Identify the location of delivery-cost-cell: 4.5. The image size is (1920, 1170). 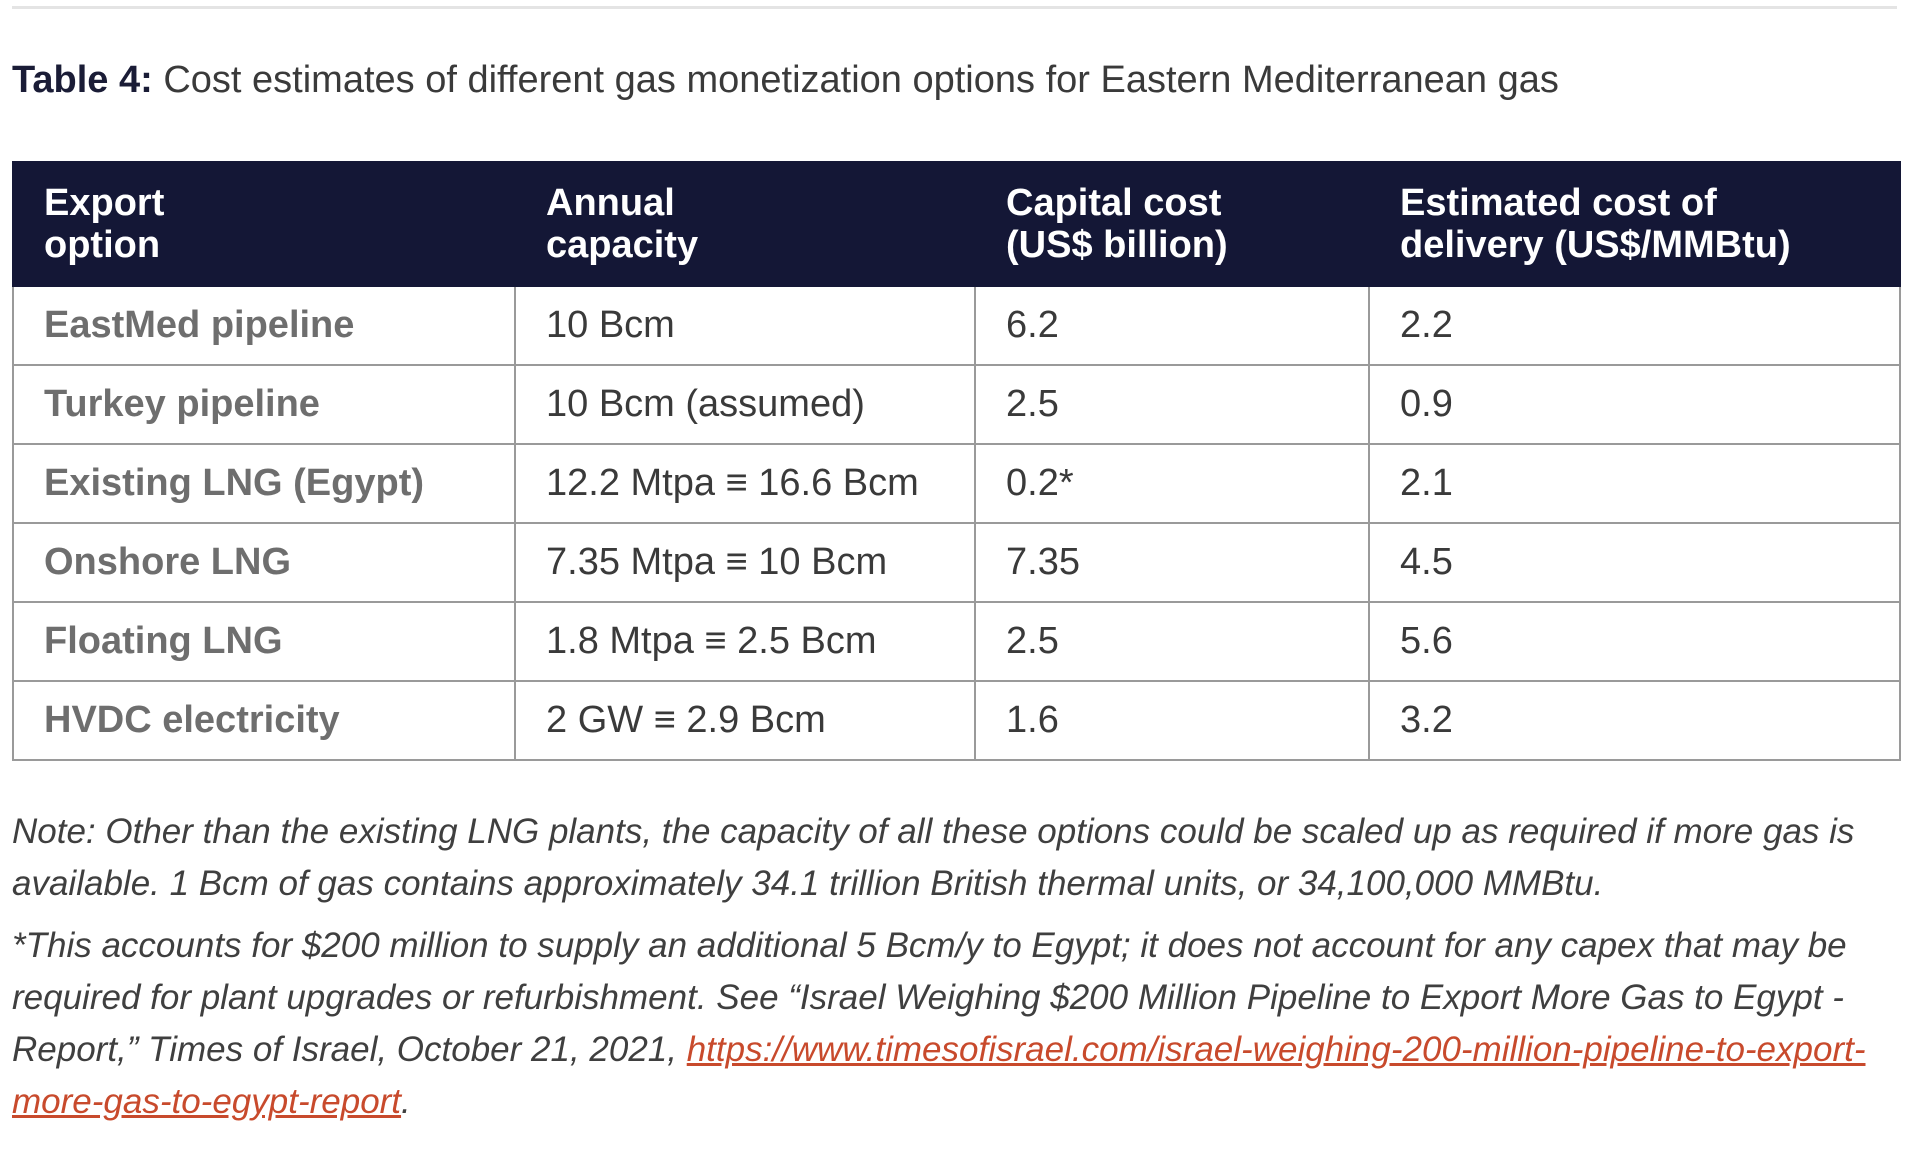
(1634, 562).